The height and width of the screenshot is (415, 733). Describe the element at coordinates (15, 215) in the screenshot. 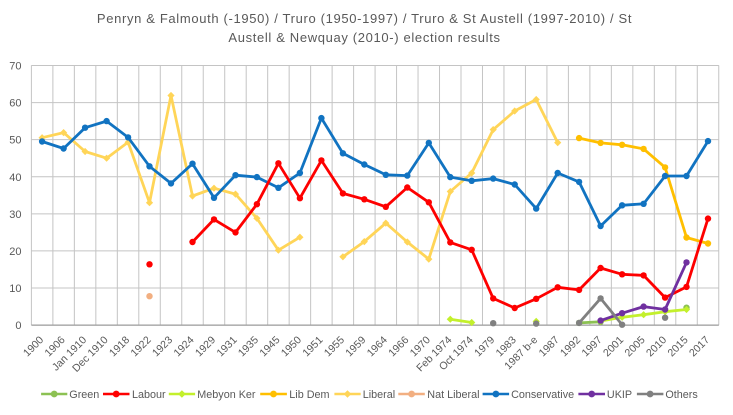

I see `svg-text: 30` at that location.